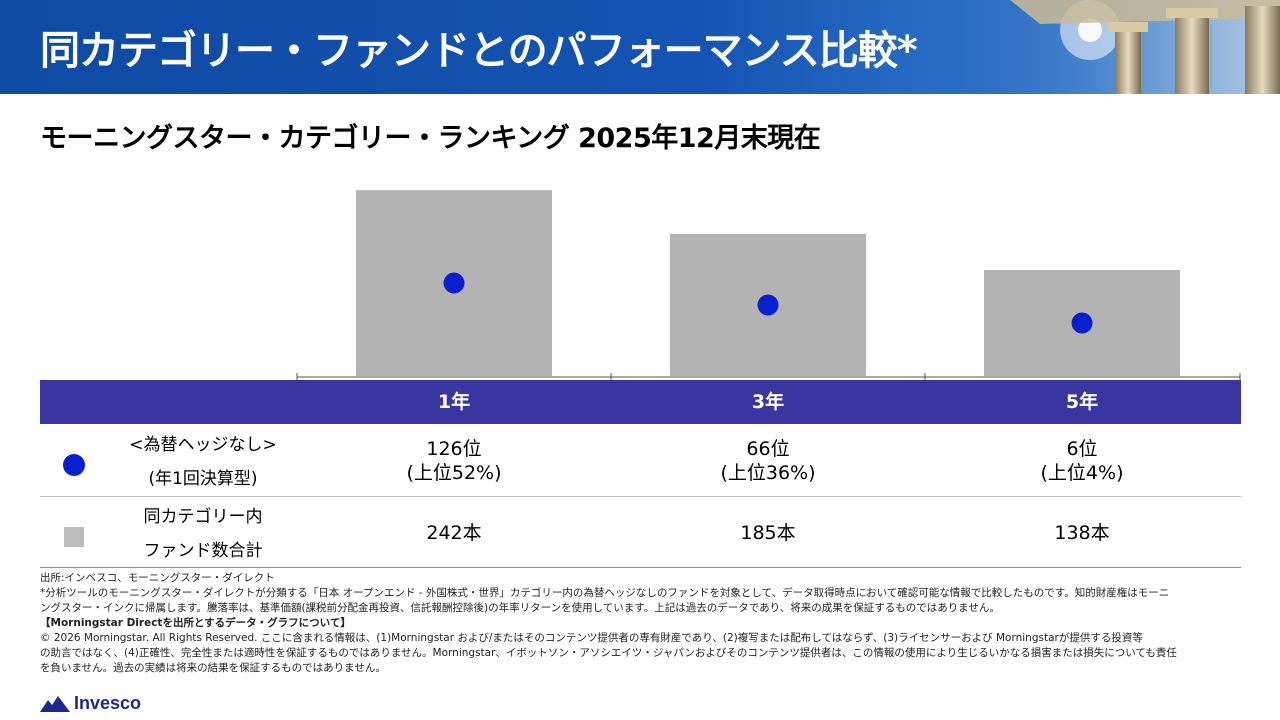 The image size is (1280, 720). Describe the element at coordinates (454, 449) in the screenshot. I see `rank-1y: 126位` at that location.